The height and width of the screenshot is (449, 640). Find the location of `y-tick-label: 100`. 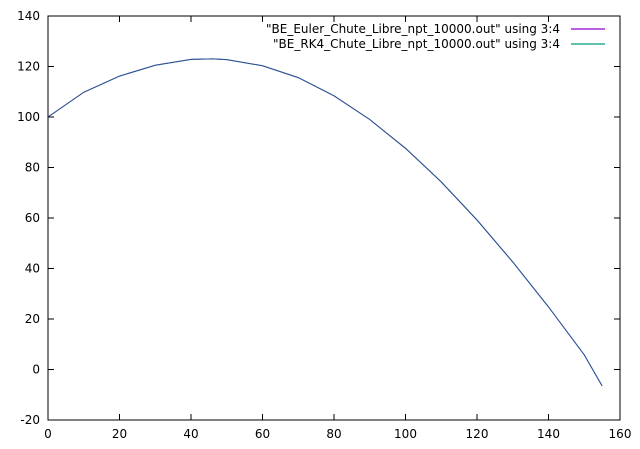

y-tick-label: 100 is located at coordinates (28, 117).